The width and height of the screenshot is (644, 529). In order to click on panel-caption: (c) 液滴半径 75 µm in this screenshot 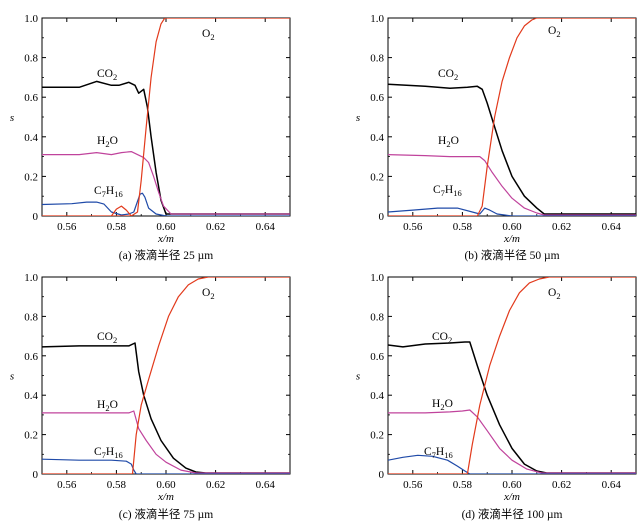, I will do `click(166, 514)`.